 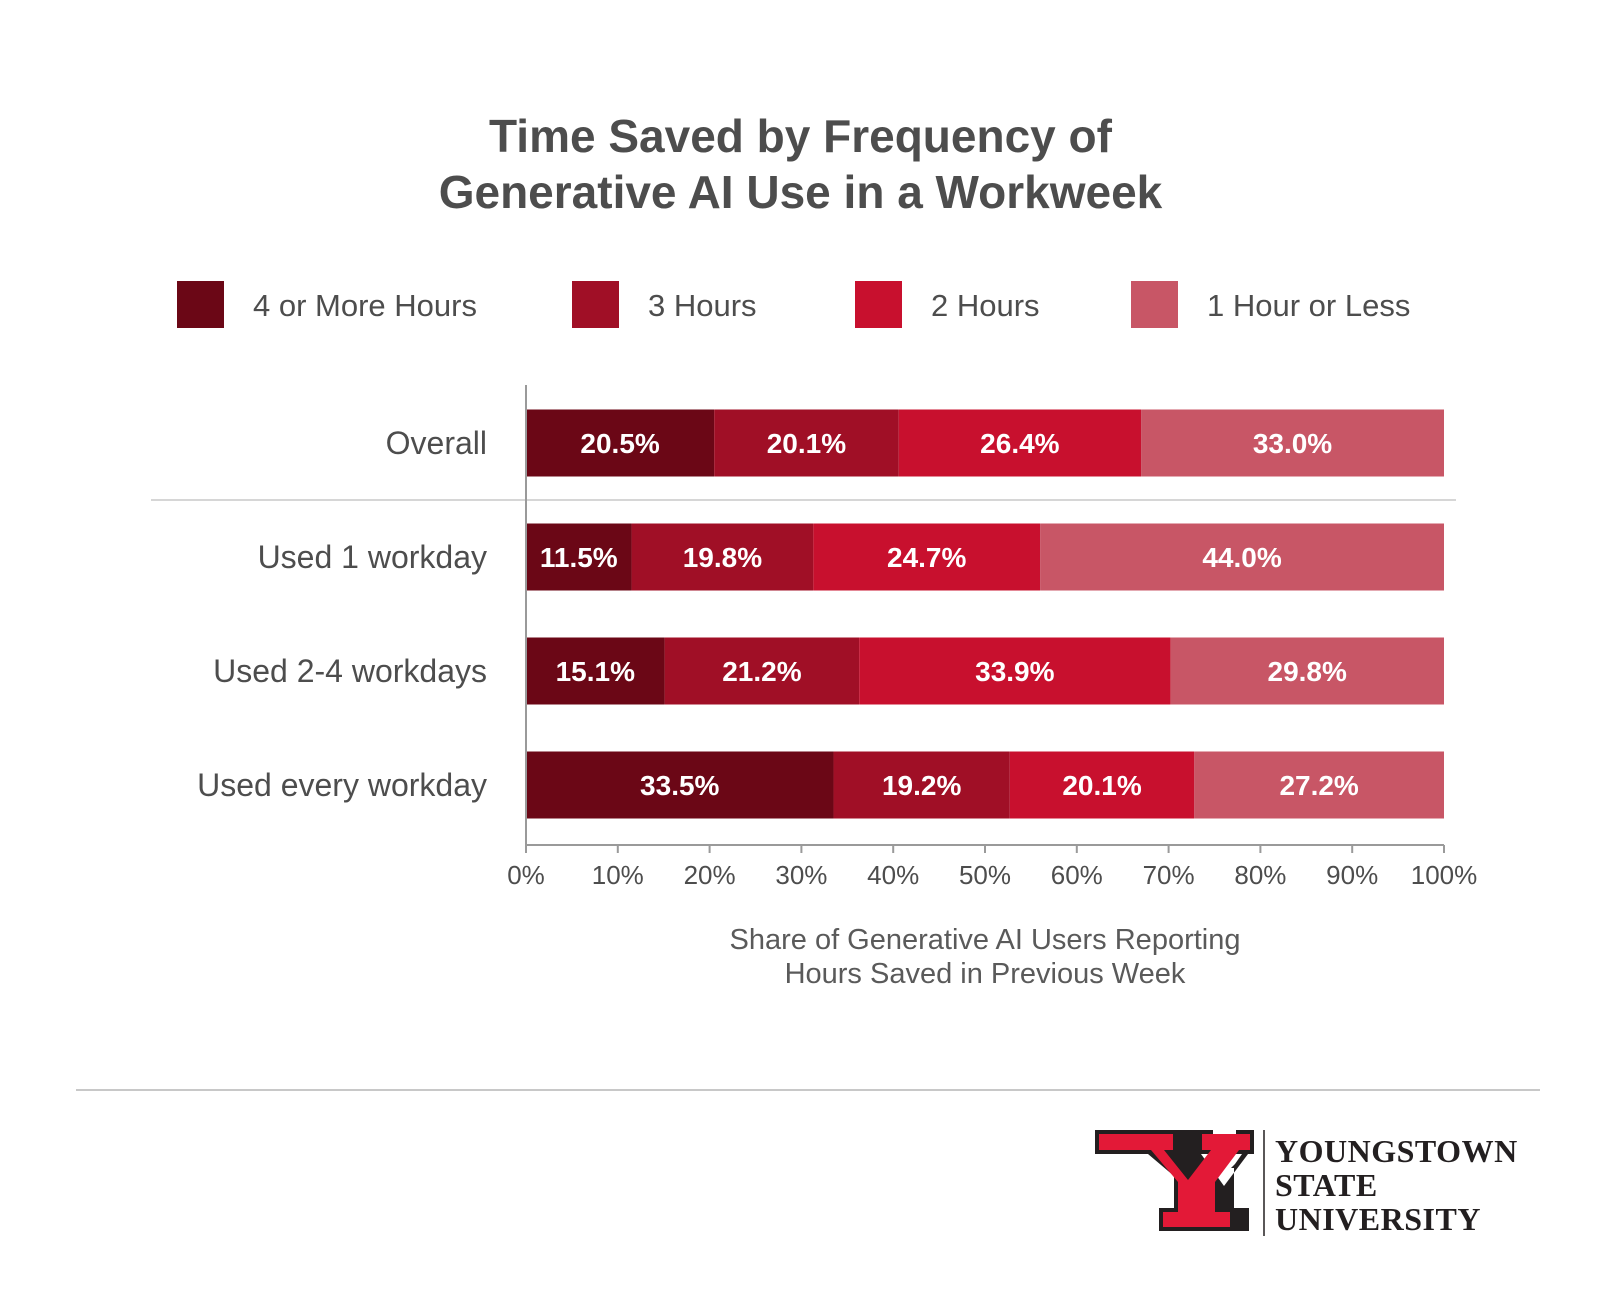 What do you see at coordinates (1396, 1185) in the screenshot?
I see `university-wordmark: YOUNGSTOWN STATE UNIVERSITY` at bounding box center [1396, 1185].